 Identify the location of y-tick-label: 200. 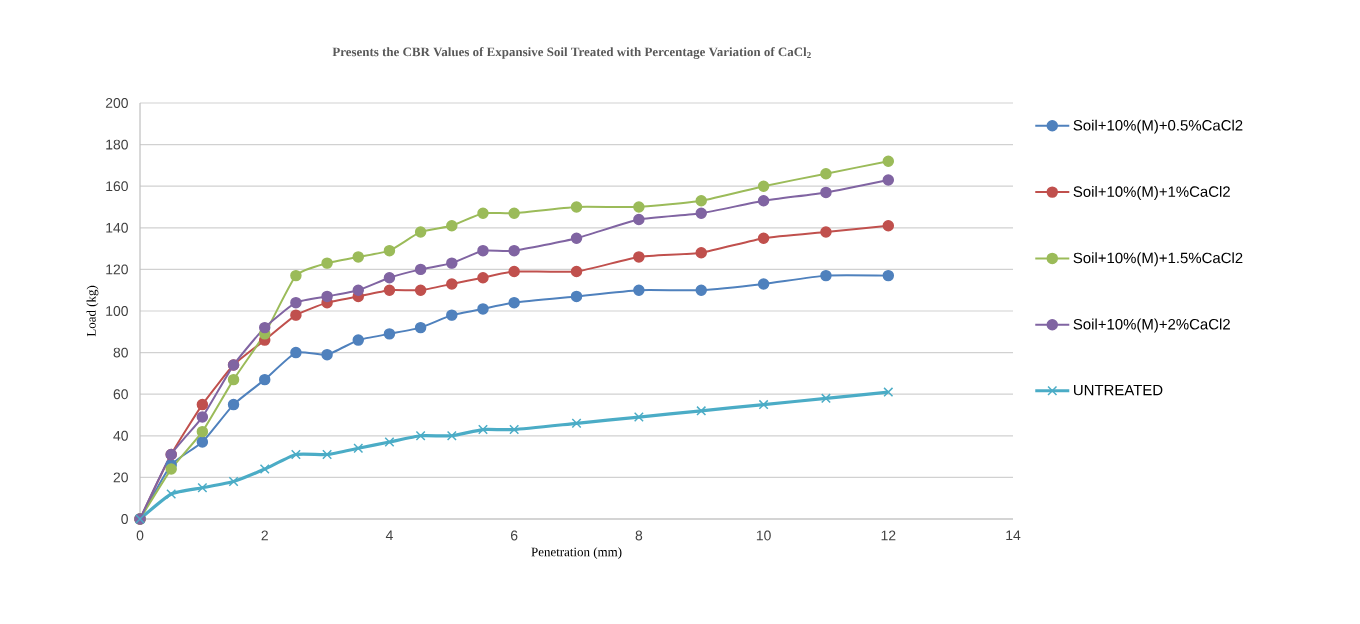
(116, 103).